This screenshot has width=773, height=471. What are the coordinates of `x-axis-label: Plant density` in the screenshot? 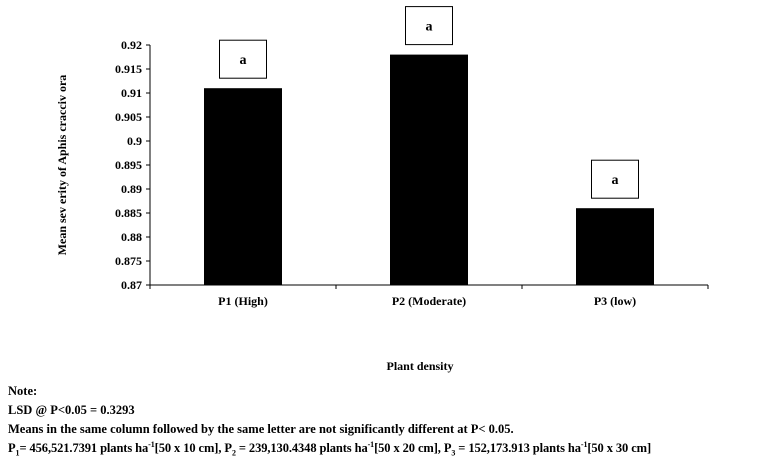 It's located at (419, 366).